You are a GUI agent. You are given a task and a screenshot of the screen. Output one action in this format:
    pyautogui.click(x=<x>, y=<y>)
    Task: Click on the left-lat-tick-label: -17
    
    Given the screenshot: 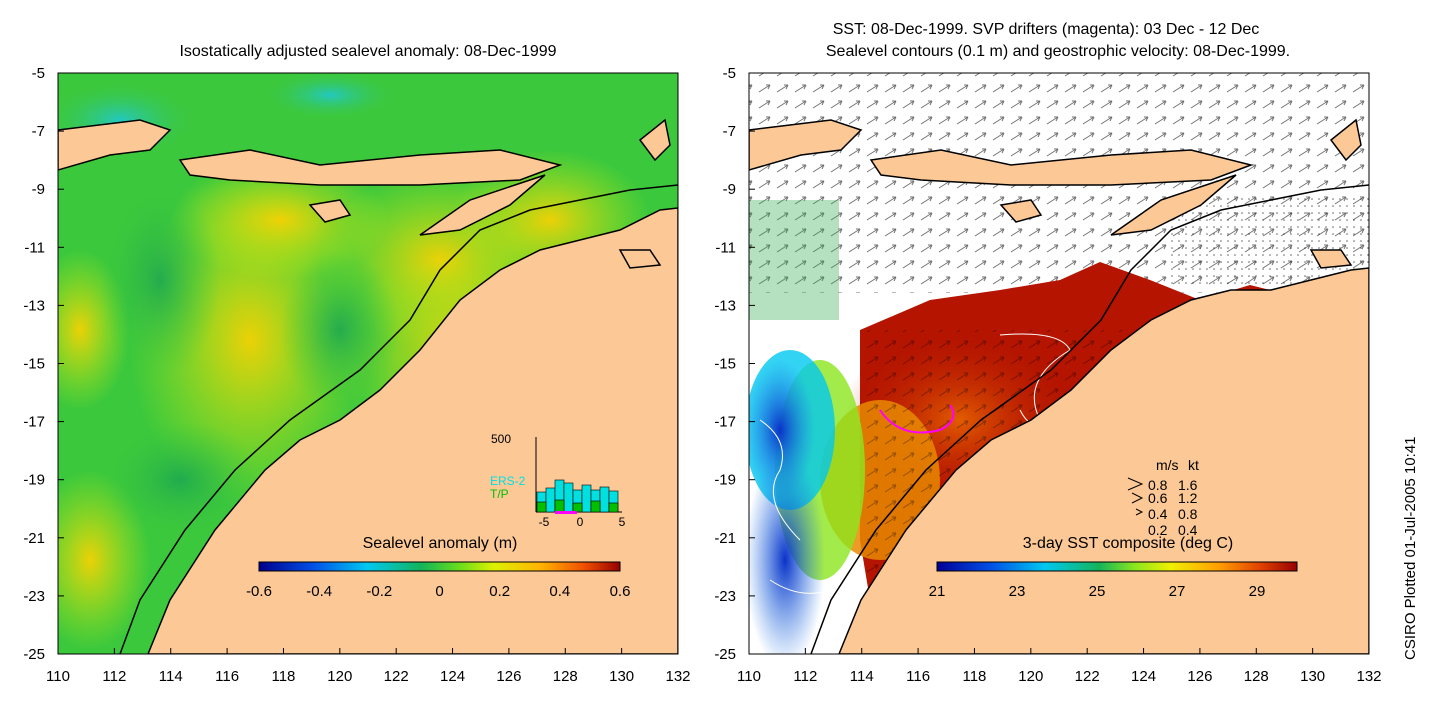 What is the action you would take?
    pyautogui.click(x=34, y=422)
    